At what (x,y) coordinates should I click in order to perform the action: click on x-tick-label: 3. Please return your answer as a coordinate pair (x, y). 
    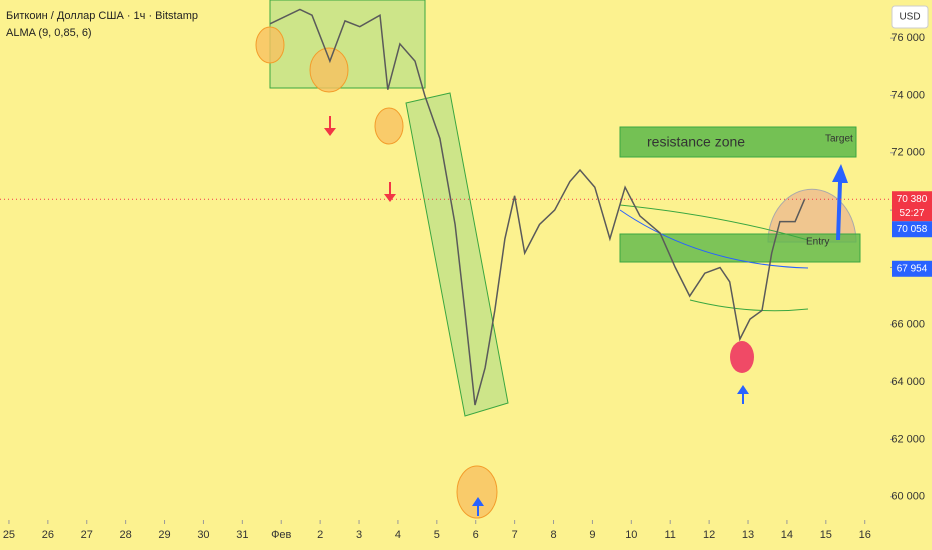
    Looking at the image, I should click on (359, 535).